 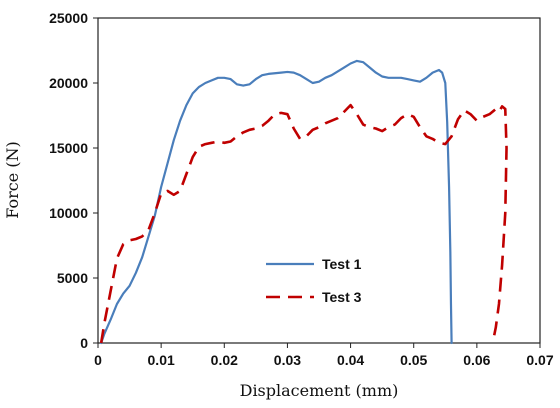 What do you see at coordinates (350, 360) in the screenshot?
I see `x-tick-label: 0.04` at bounding box center [350, 360].